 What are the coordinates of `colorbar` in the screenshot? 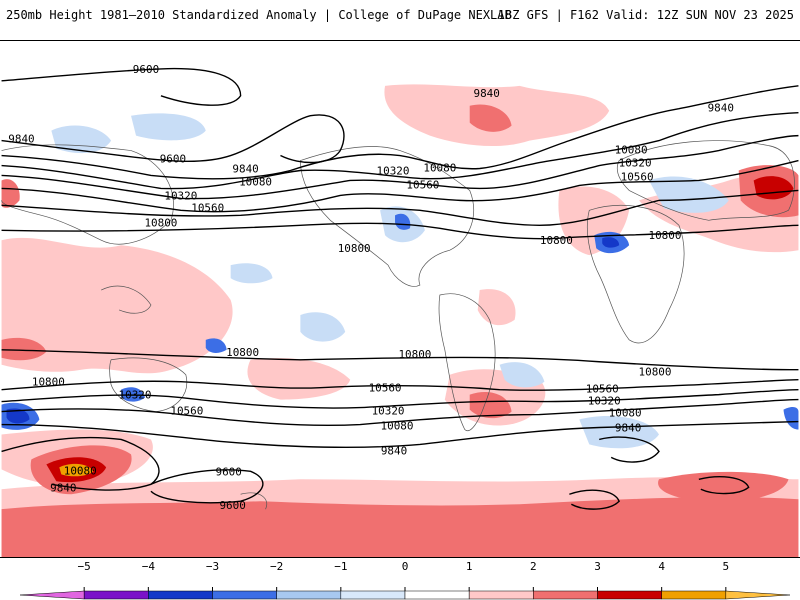 It's located at (400, 579).